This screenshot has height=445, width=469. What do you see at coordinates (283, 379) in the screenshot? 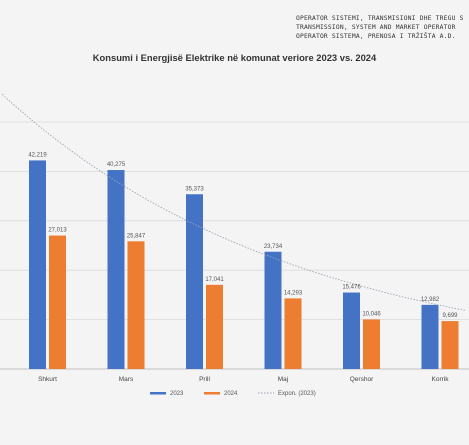
I see `category-label: Maj` at bounding box center [283, 379].